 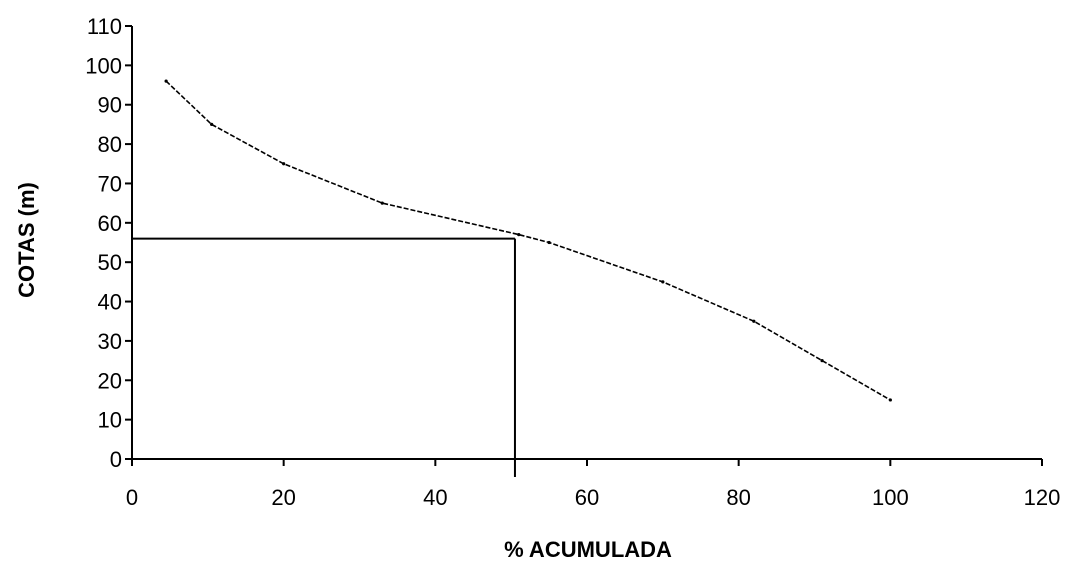 I want to click on y-tick-label: 110, so click(x=104, y=26).